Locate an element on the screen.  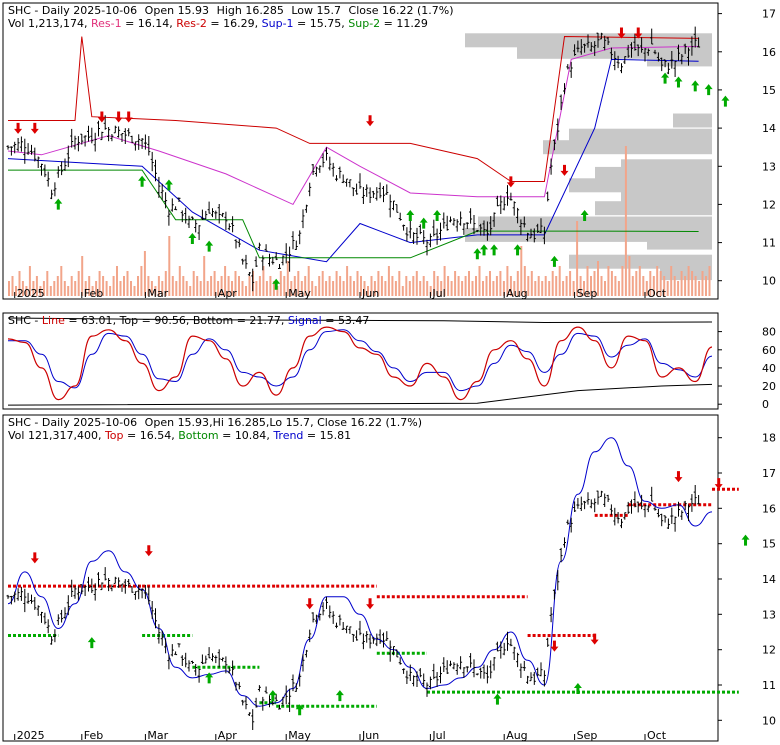
sup2-value: 11.29 is located at coordinates (412, 23).